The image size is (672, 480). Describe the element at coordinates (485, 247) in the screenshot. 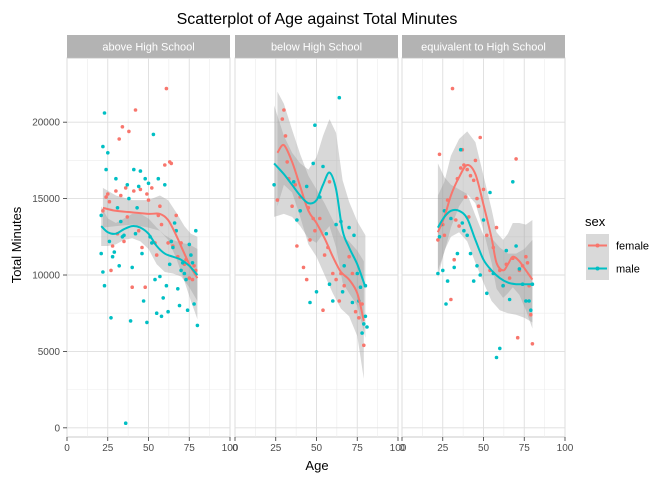

I see `smooth-line-male` at that location.